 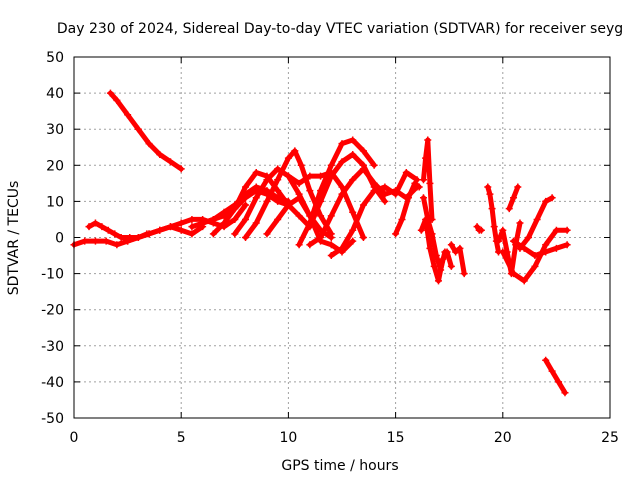 I want to click on x-tick-label: 25, so click(x=610, y=438).